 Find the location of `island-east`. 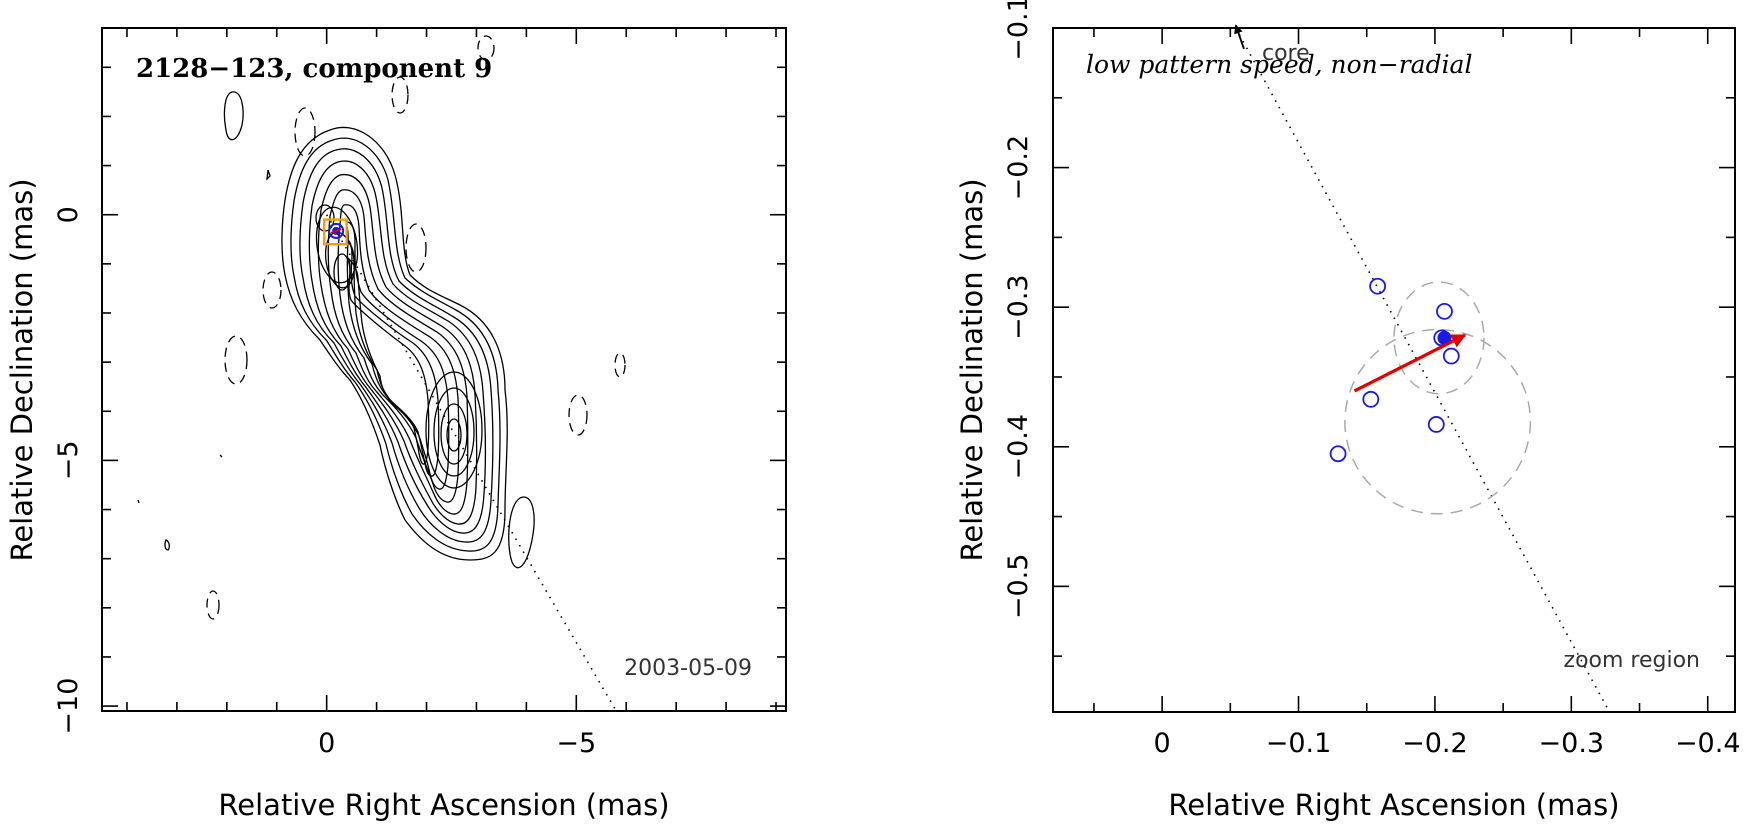

island-east is located at coordinates (233, 116).